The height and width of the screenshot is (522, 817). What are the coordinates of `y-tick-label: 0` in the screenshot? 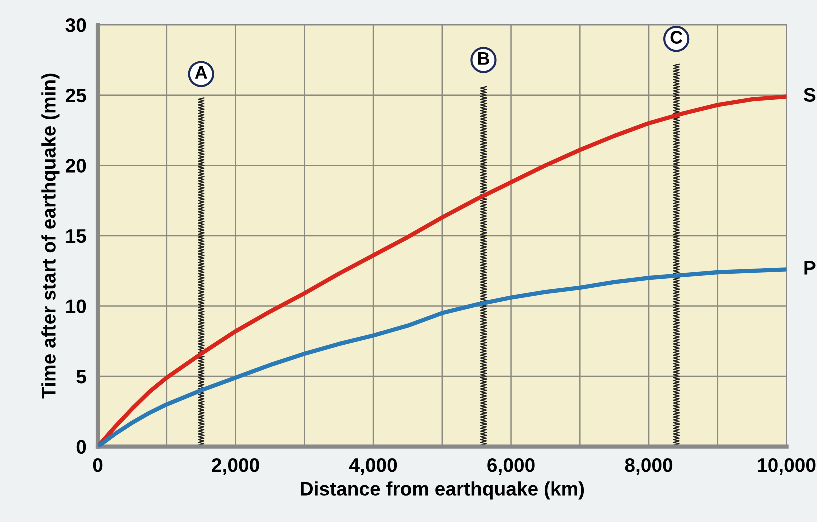 It's located at (81, 447).